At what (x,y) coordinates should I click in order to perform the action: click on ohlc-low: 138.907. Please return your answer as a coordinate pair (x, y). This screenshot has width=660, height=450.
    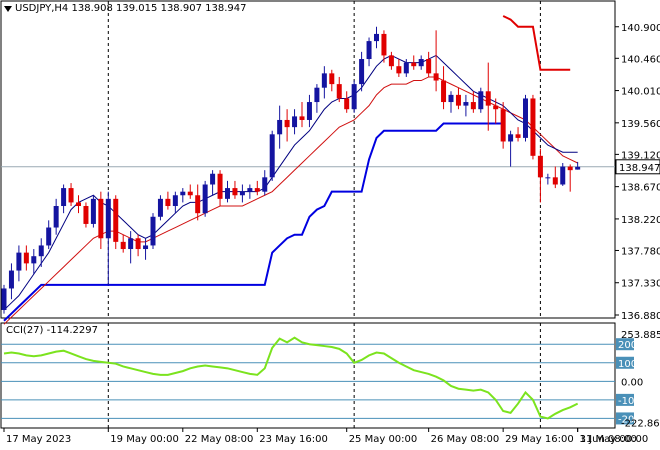
    Looking at the image, I should click on (181, 8).